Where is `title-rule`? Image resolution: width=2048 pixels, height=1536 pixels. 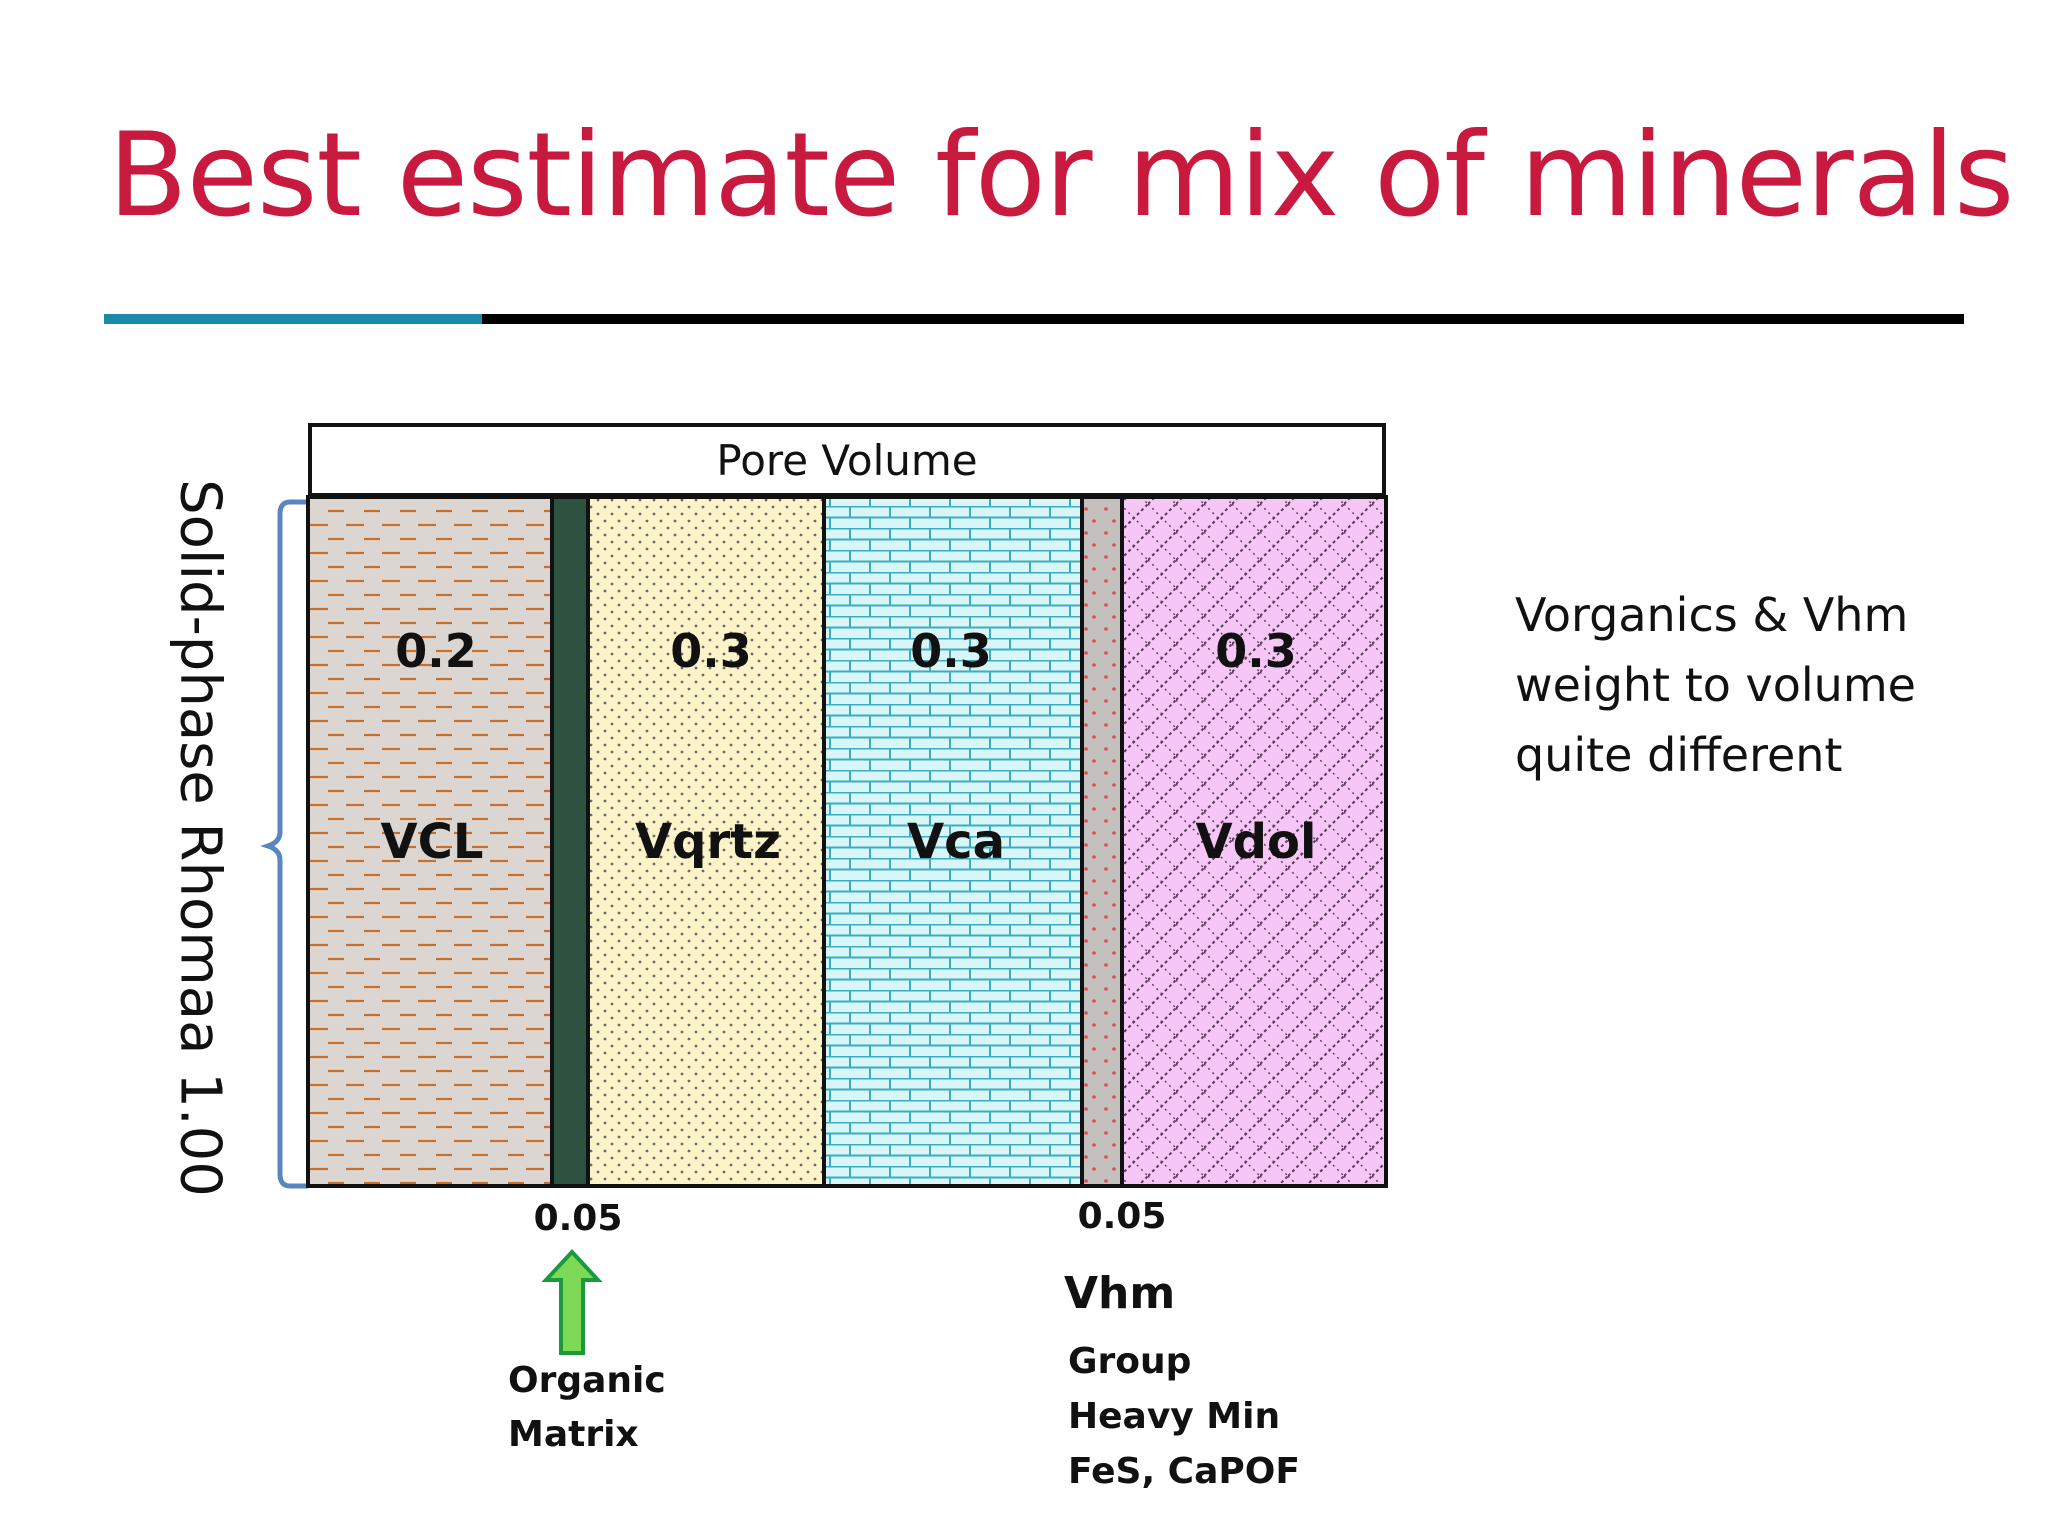
title-rule is located at coordinates (1223, 319).